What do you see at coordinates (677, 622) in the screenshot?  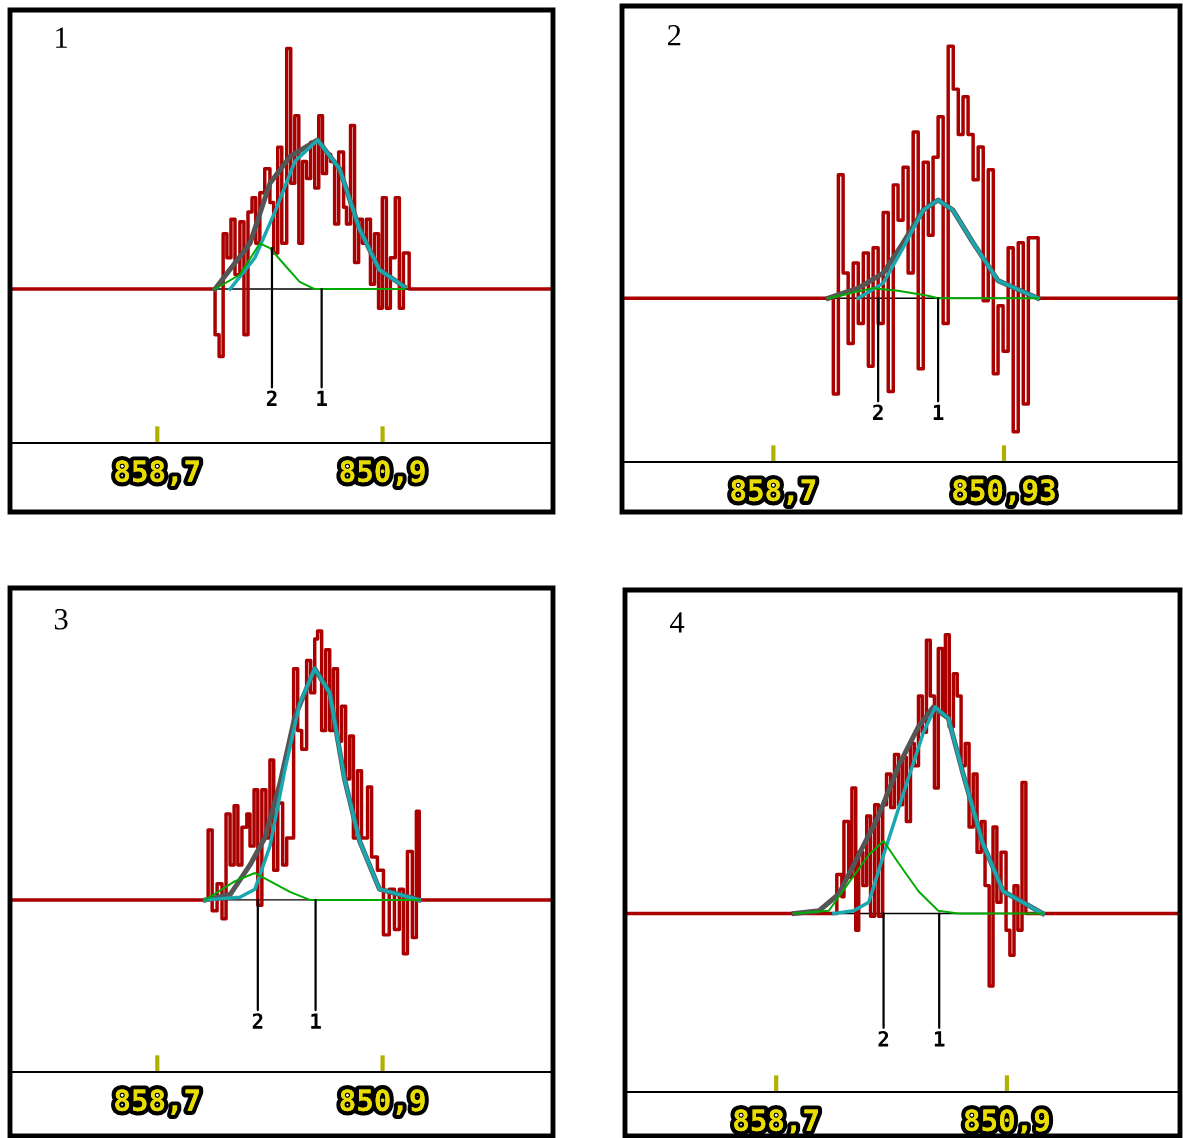 I see `chart-title: 4` at bounding box center [677, 622].